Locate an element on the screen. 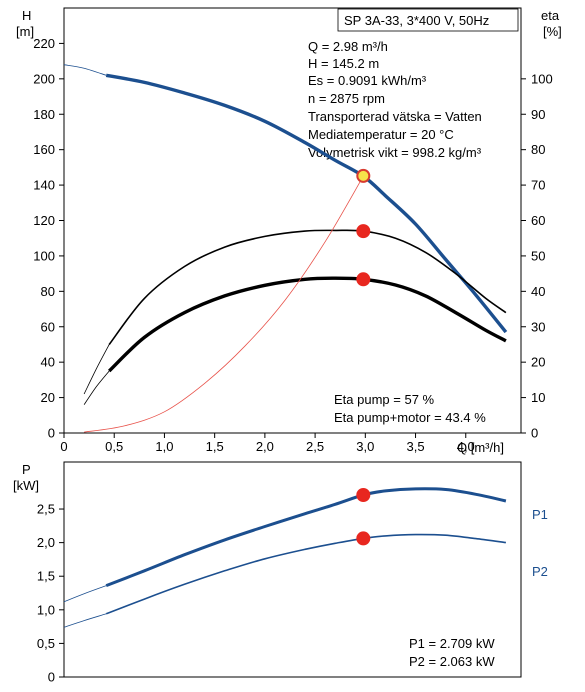 The width and height of the screenshot is (585, 692). operating-points is located at coordinates (363, 357).